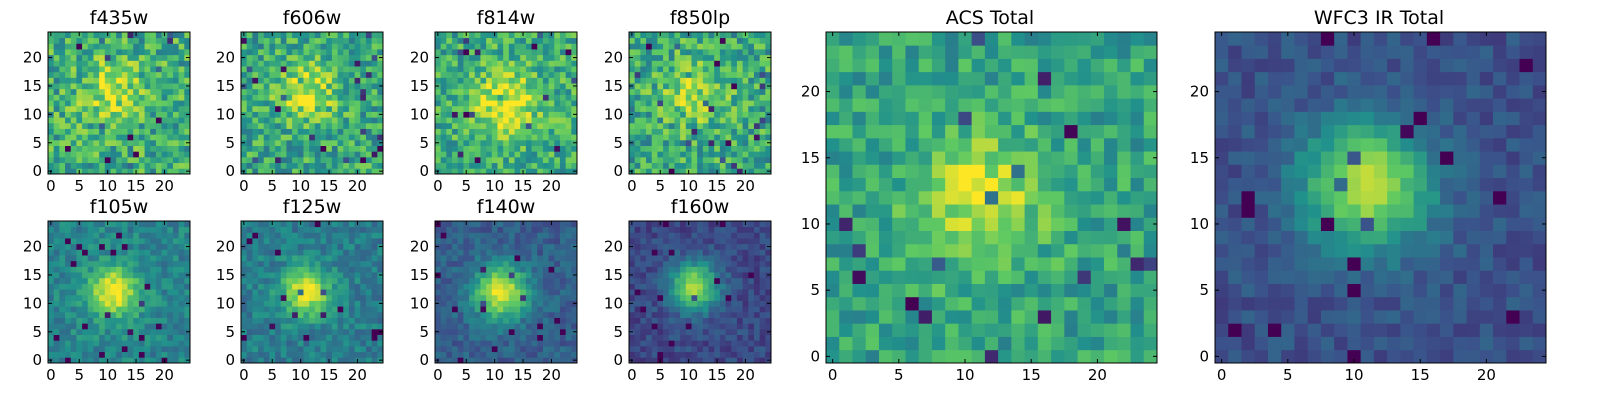  I want to click on y-tick-label: 0, so click(424, 360).